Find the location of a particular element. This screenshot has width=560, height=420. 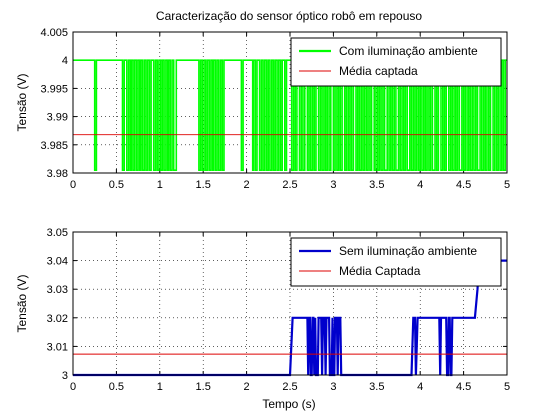

y-tick-label: 3.01 is located at coordinates (57, 347).